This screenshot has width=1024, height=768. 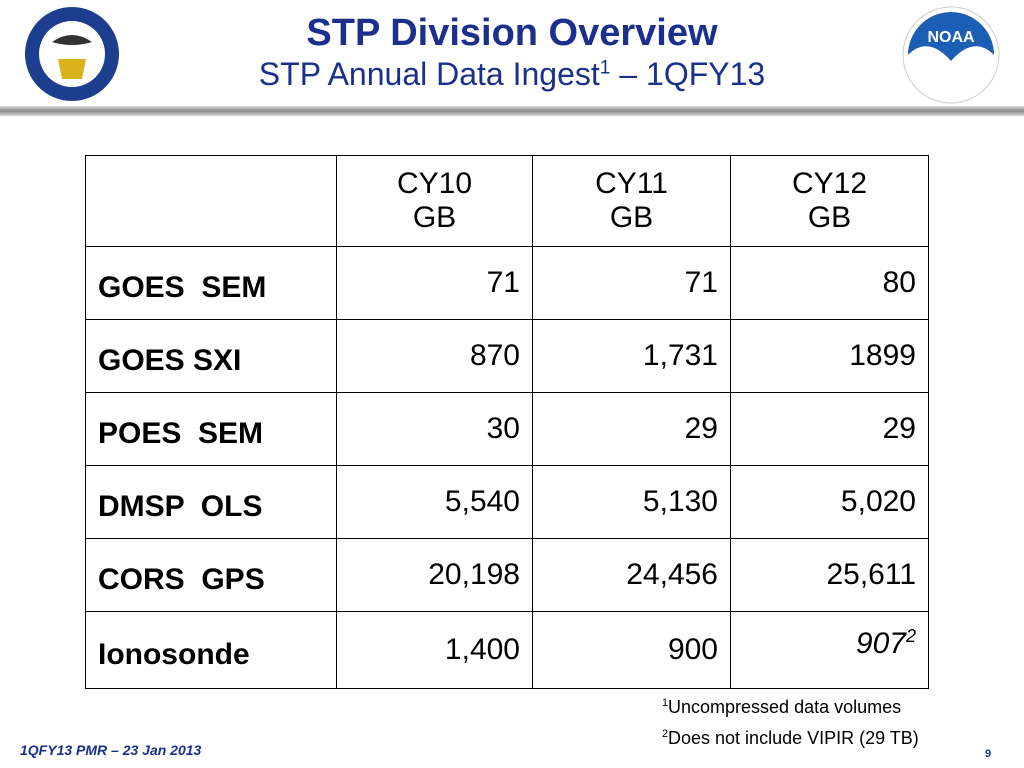 What do you see at coordinates (631, 183) in the screenshot?
I see `column-year: CY11` at bounding box center [631, 183].